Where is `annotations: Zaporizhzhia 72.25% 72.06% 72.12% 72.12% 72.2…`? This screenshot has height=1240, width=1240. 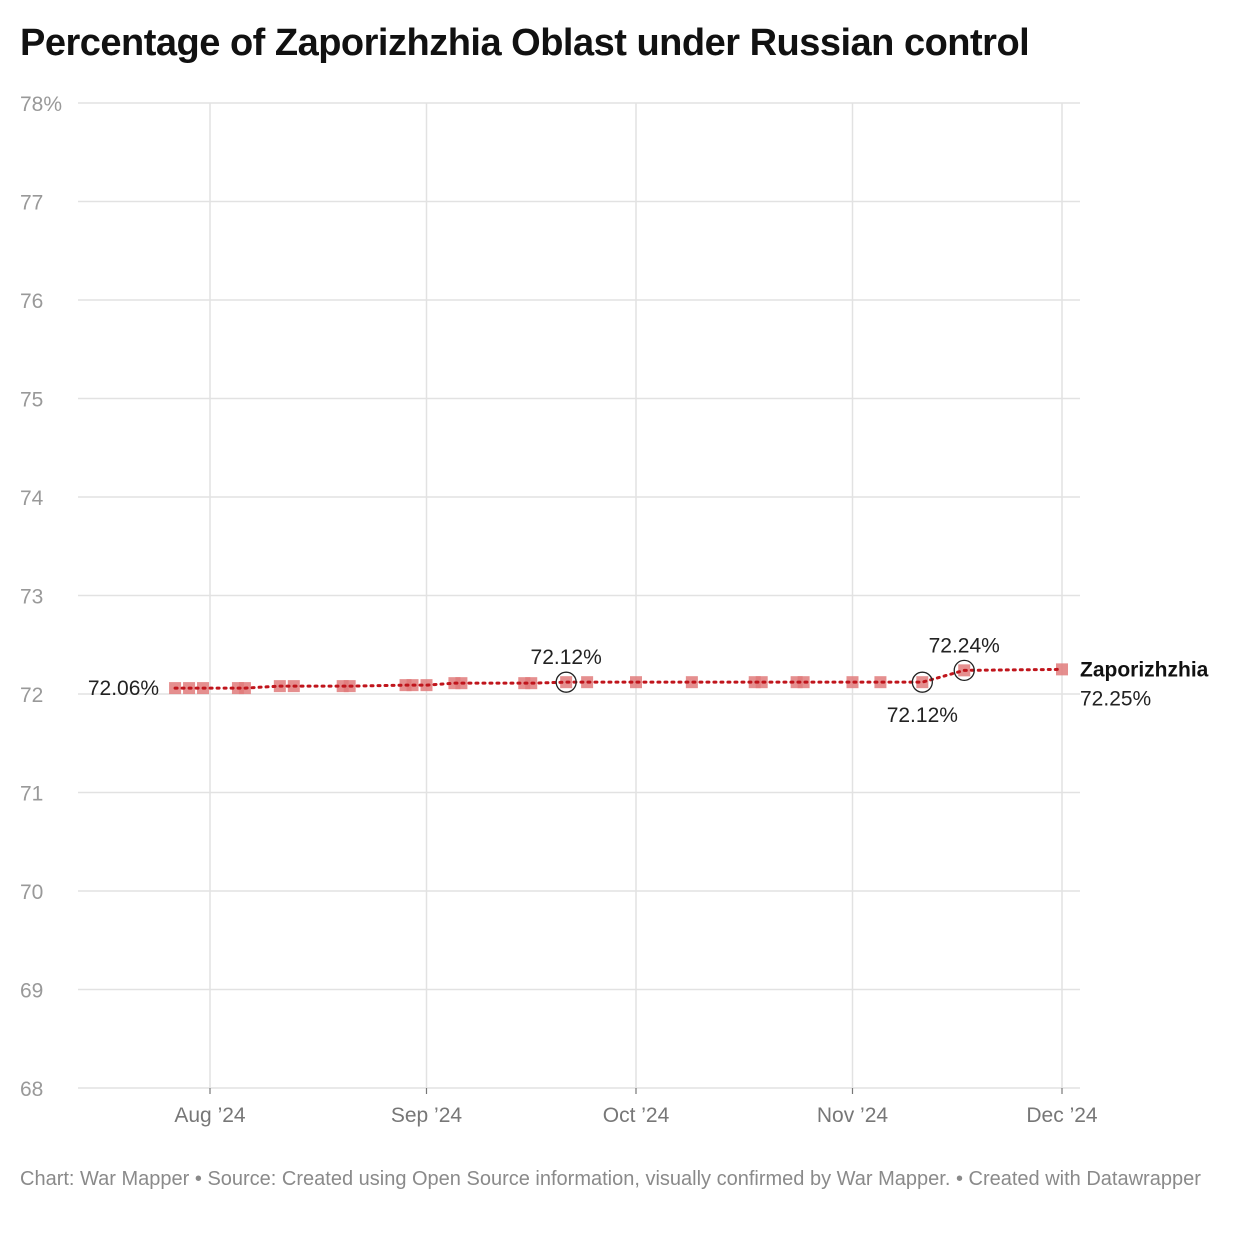
annotations: Zaporizhzhia 72.25% 72.06% 72.12% 72.12% 72.2… is located at coordinates (648, 680).